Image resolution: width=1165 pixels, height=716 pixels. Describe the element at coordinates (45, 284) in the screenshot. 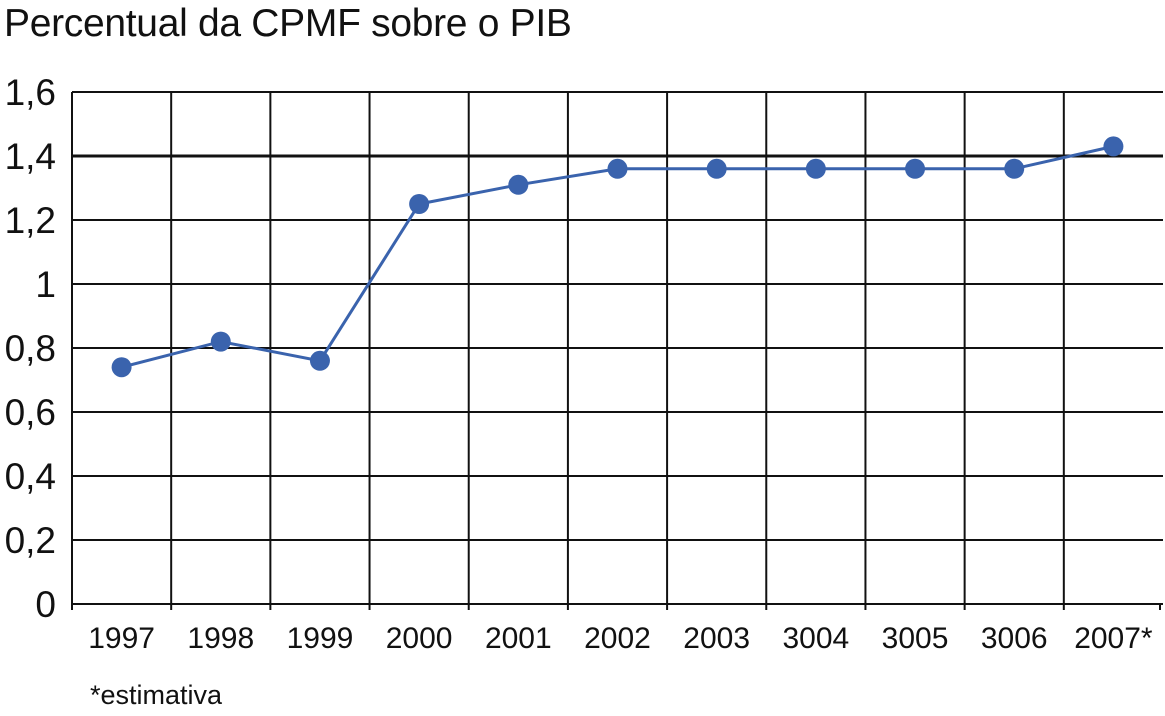

I see `y-tick-label: 1` at that location.